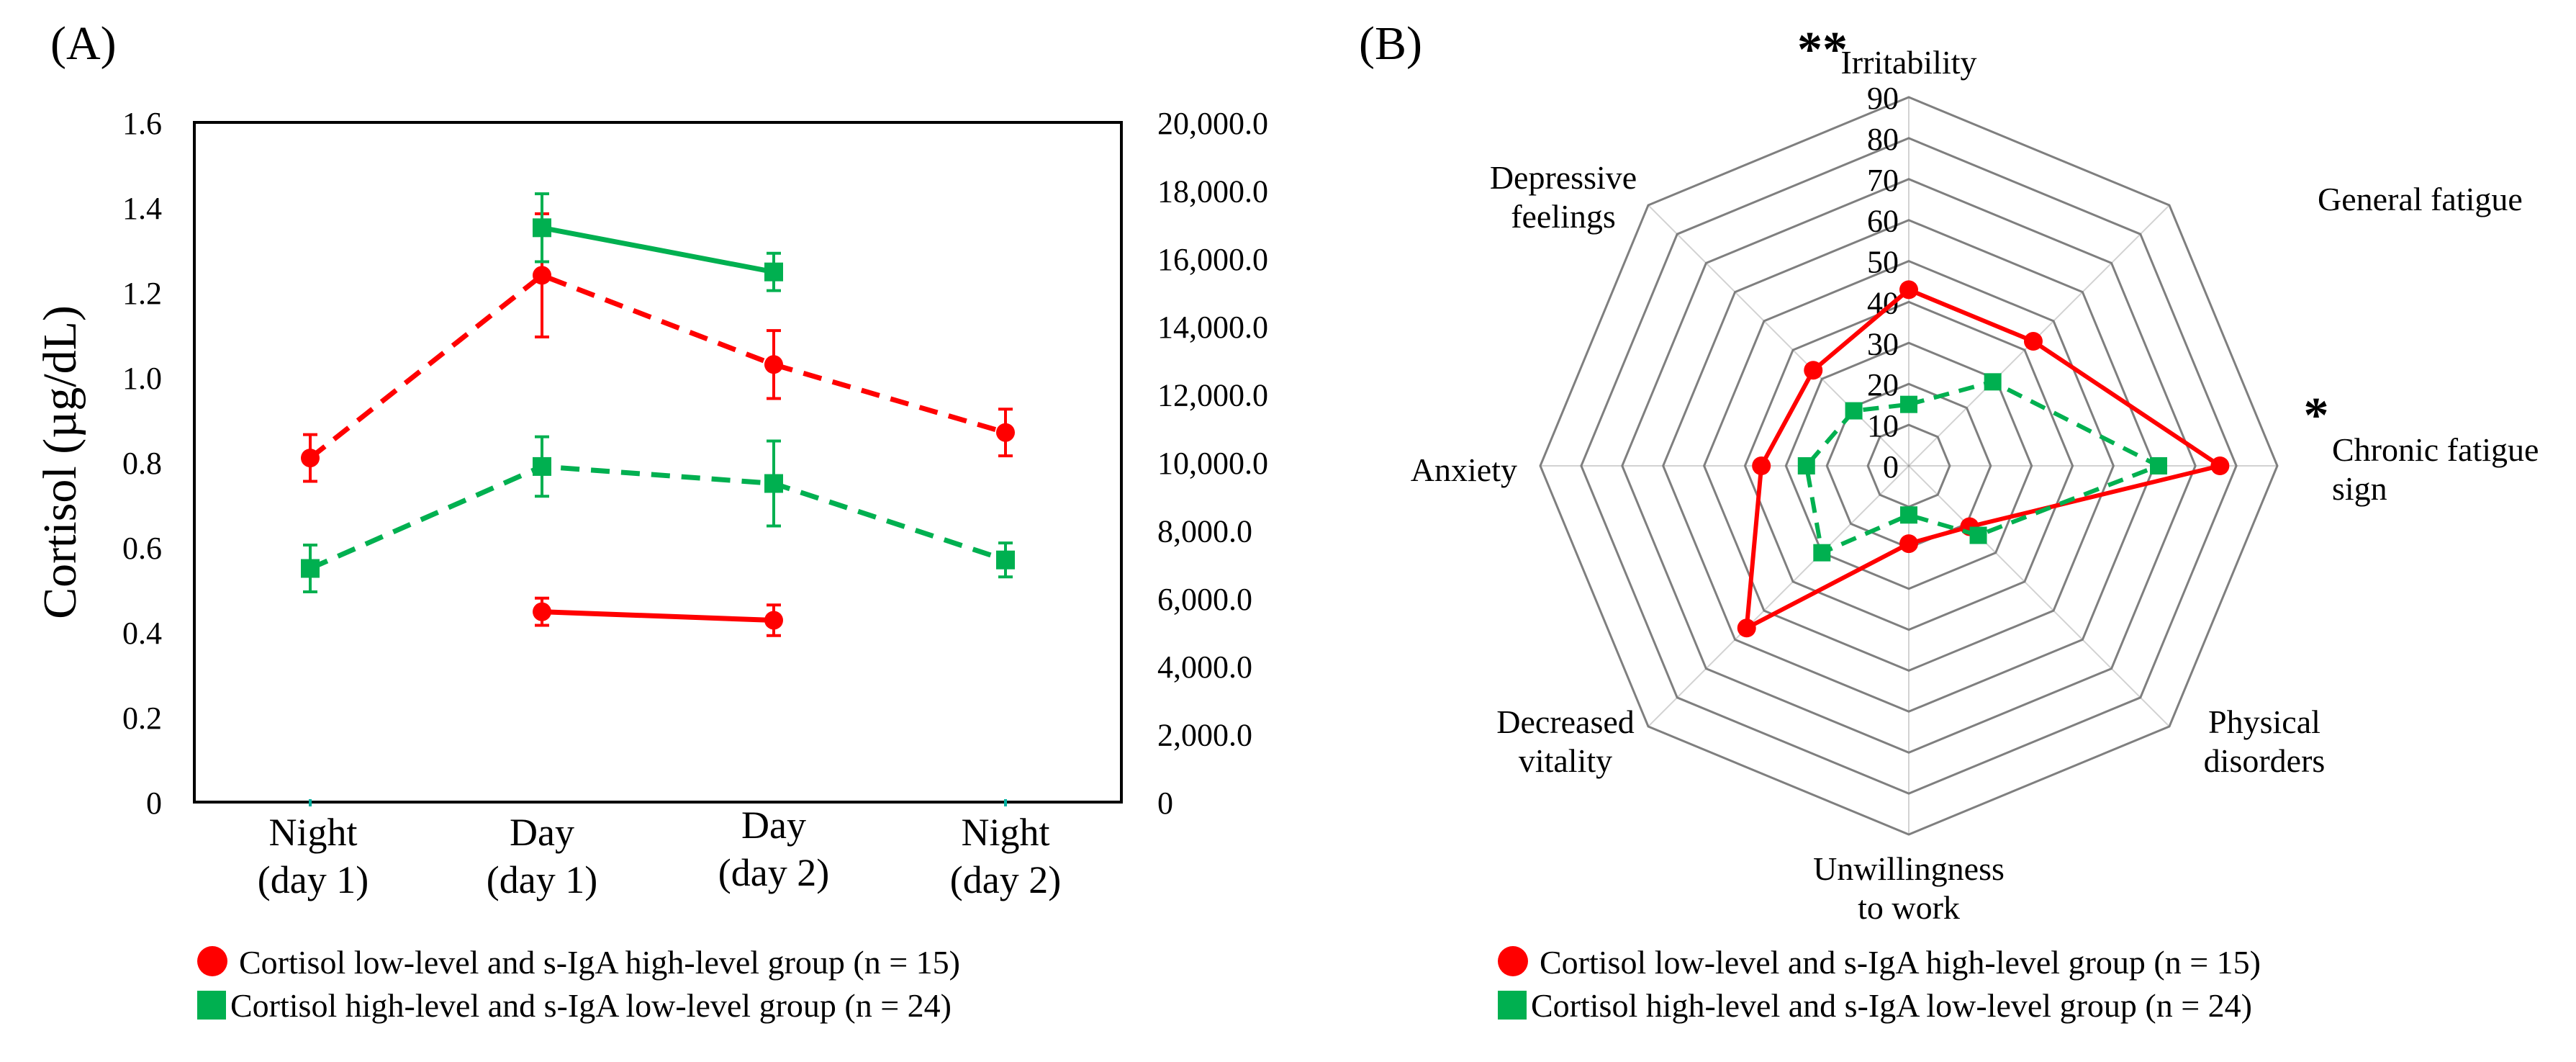  I want to click on y2-tick-label: 4,000.0, so click(1204, 667).